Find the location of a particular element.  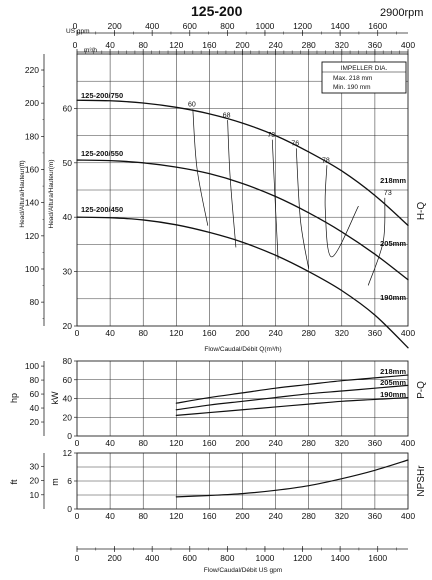

npsh-m-tick-label: 12 is located at coordinates (68, 453).